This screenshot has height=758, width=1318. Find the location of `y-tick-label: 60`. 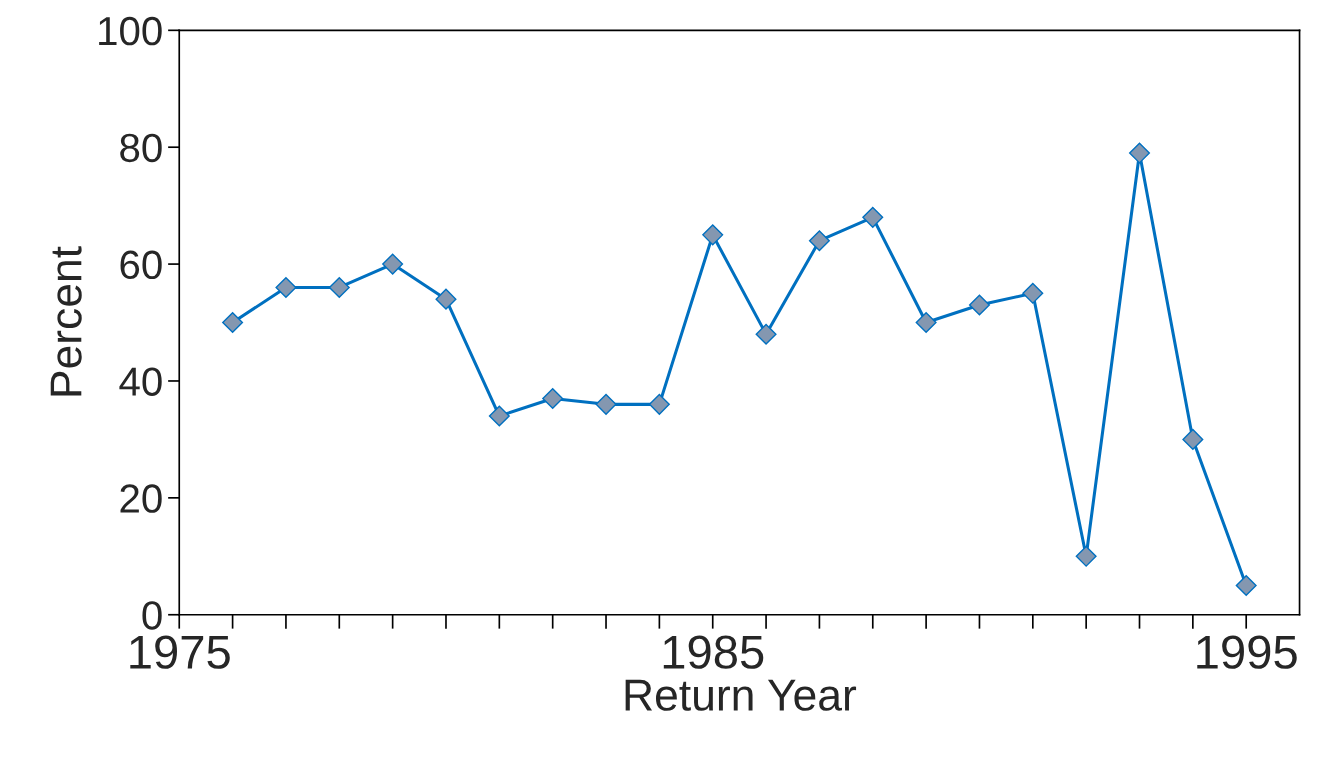

y-tick-label: 60 is located at coordinates (141, 265).